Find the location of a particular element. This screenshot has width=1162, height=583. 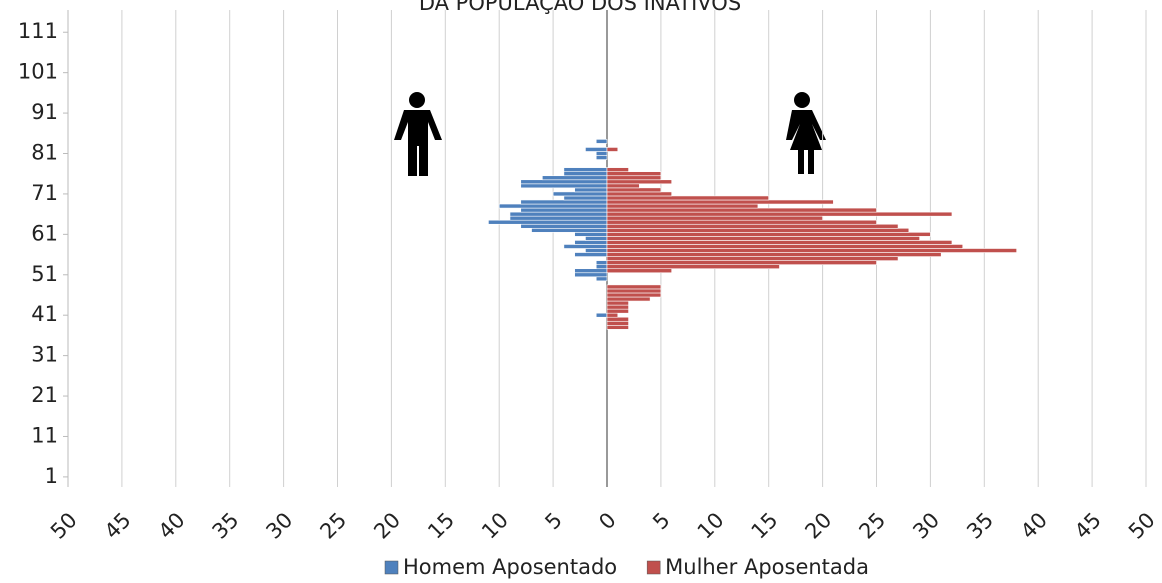

x-tick-label: 10 is located at coordinates (711, 526).